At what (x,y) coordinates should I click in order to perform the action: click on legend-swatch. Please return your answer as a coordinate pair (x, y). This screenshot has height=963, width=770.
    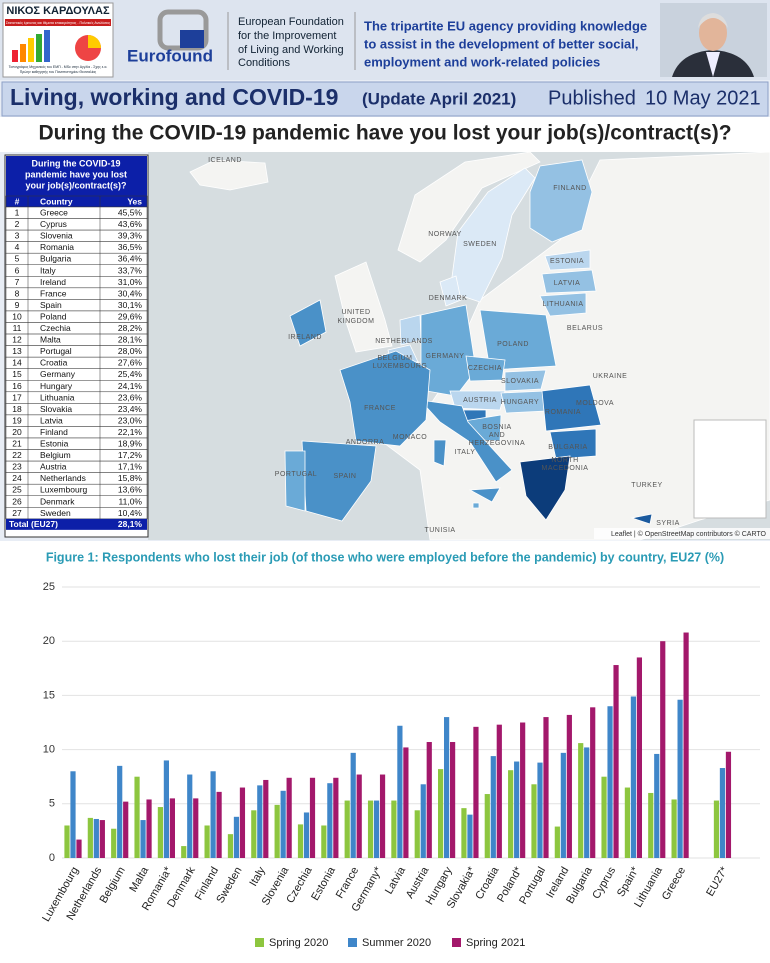
    Looking at the image, I should click on (259, 942).